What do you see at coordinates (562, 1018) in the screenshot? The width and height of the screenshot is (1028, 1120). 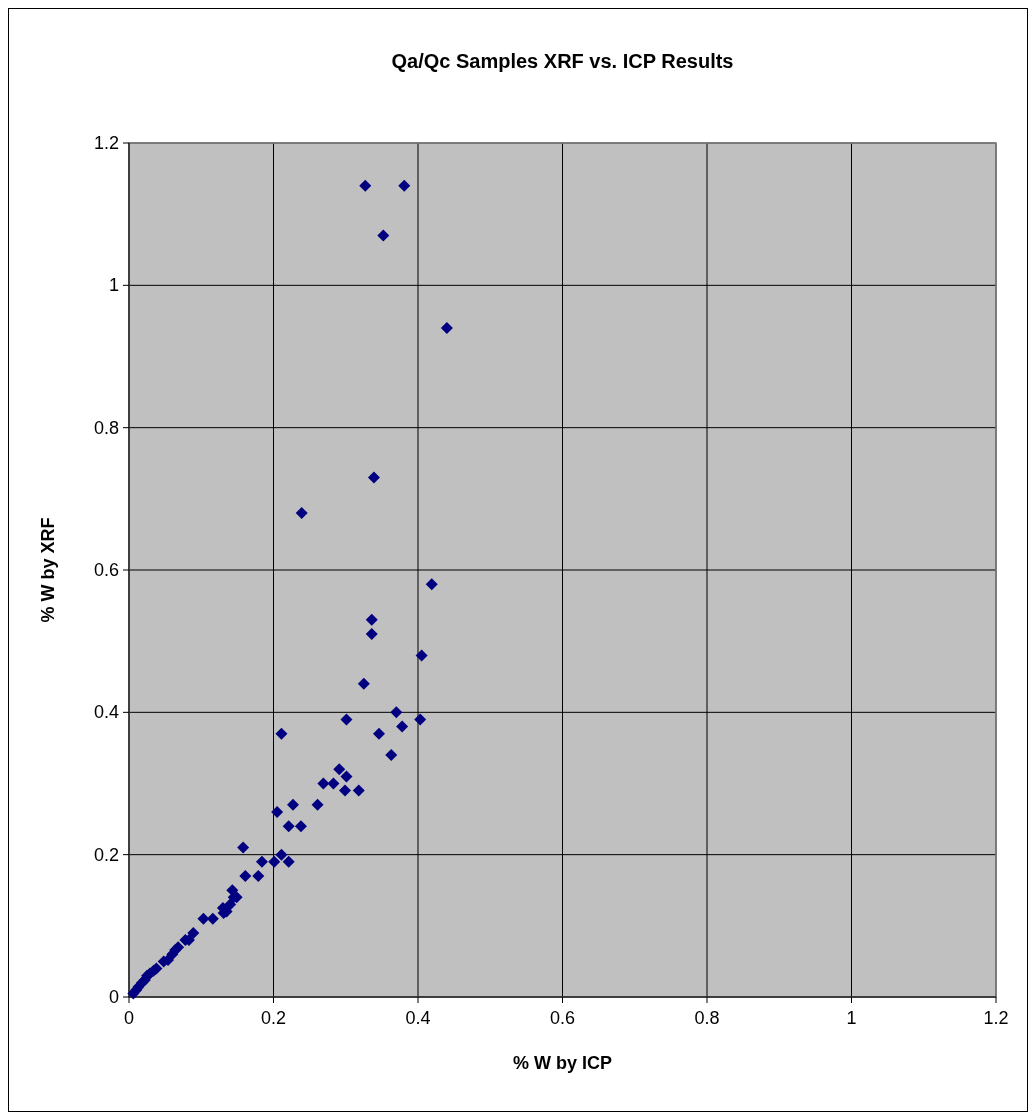 I see `x-tick-label: 0.6` at bounding box center [562, 1018].